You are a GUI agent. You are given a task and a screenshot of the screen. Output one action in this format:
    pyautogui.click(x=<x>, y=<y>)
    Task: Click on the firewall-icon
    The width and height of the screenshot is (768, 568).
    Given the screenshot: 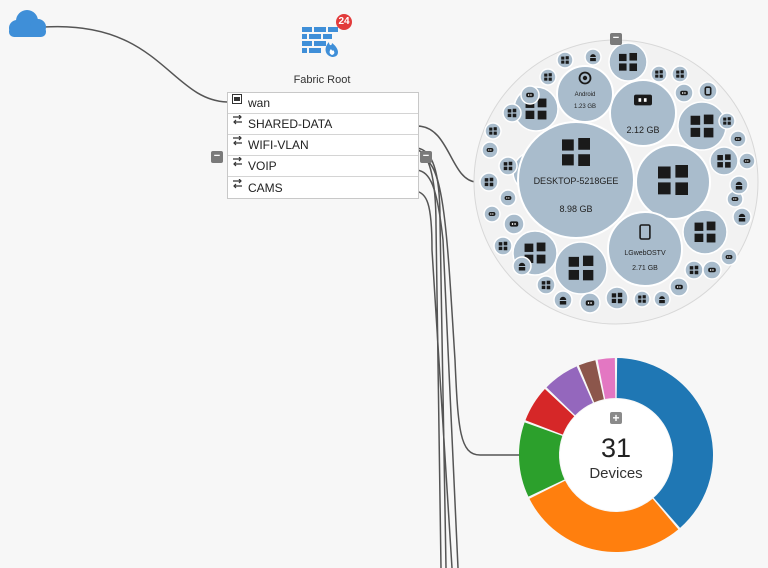 What is the action you would take?
    pyautogui.click(x=320, y=42)
    